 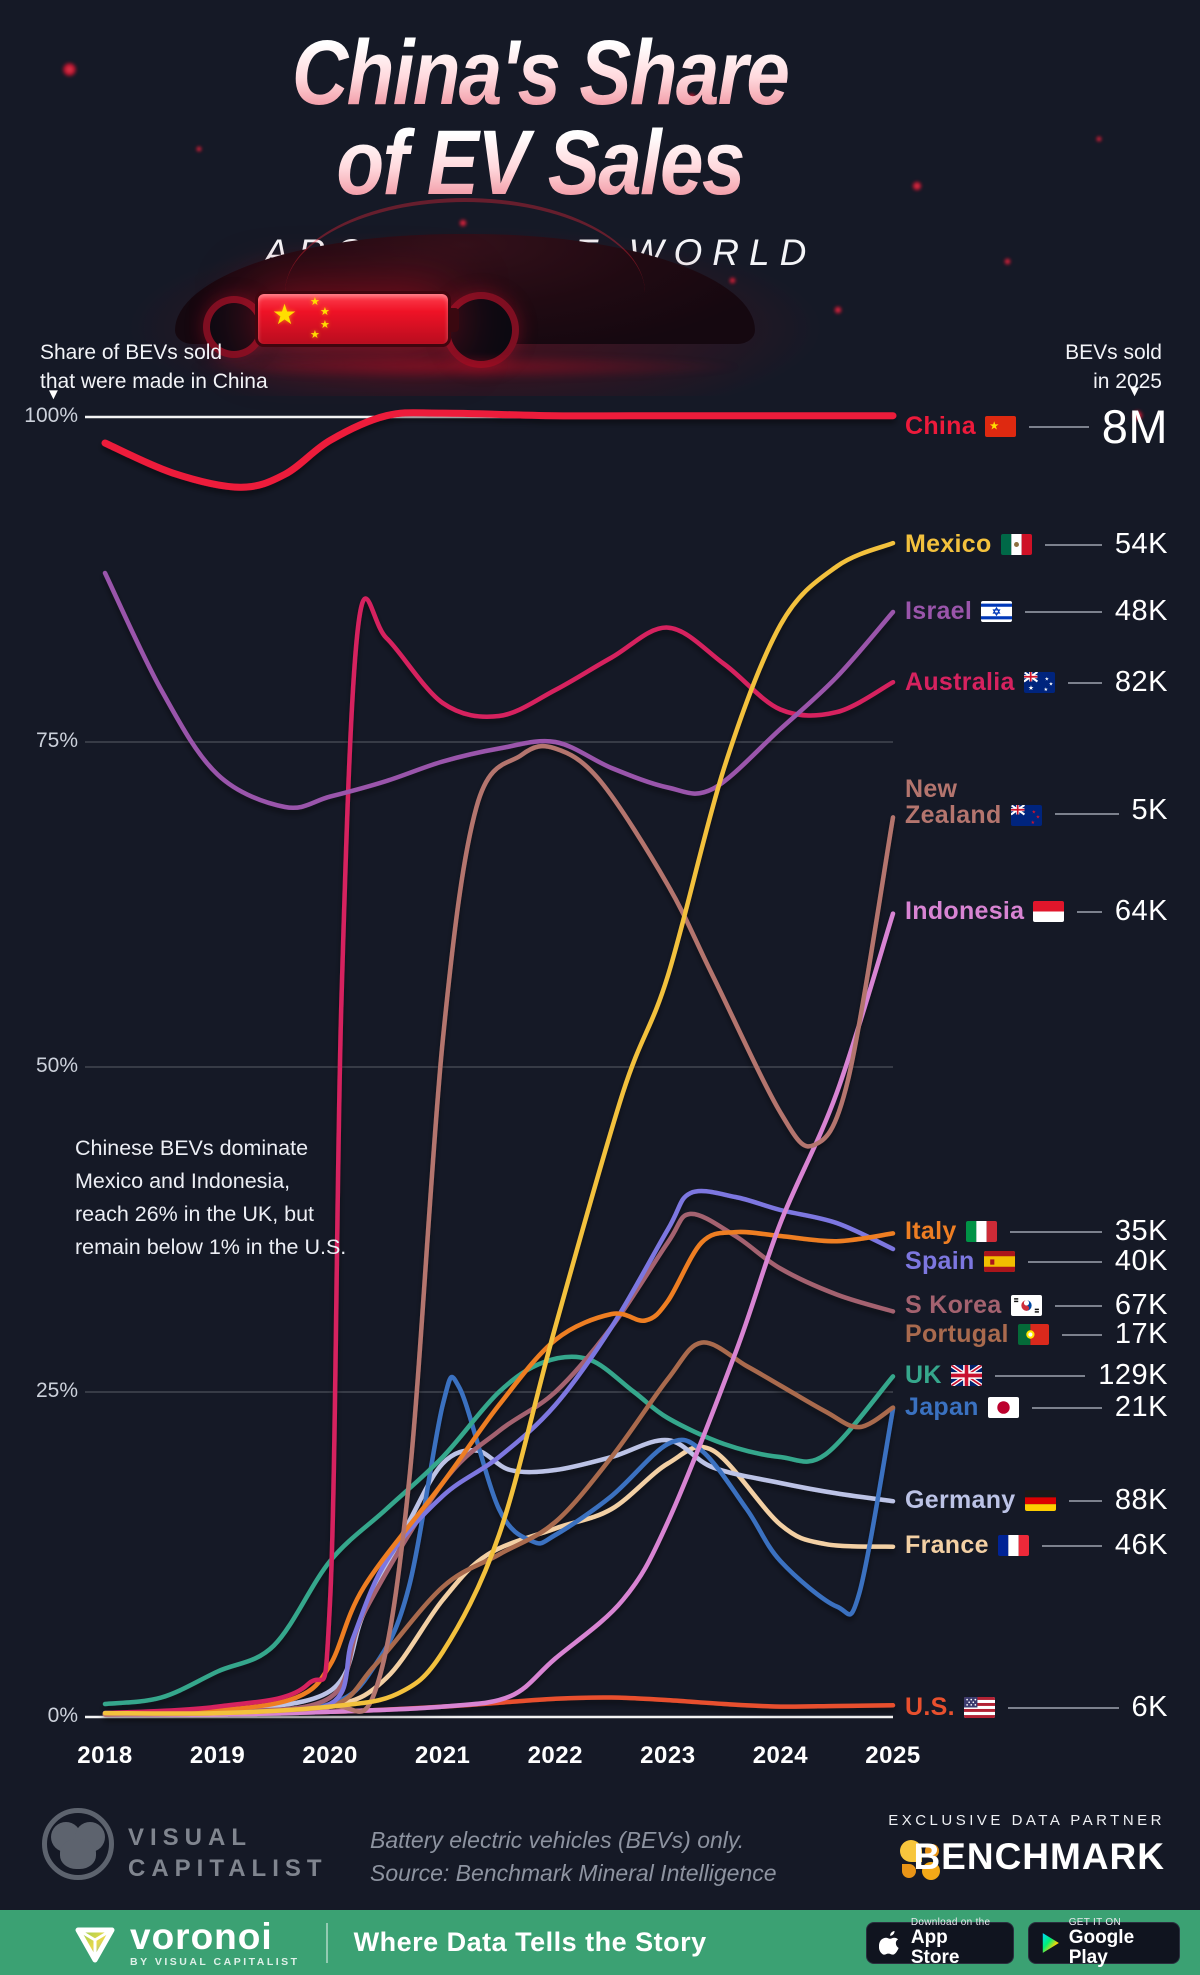 What do you see at coordinates (1141, 544) in the screenshot?
I see `value-2025: 54K` at bounding box center [1141, 544].